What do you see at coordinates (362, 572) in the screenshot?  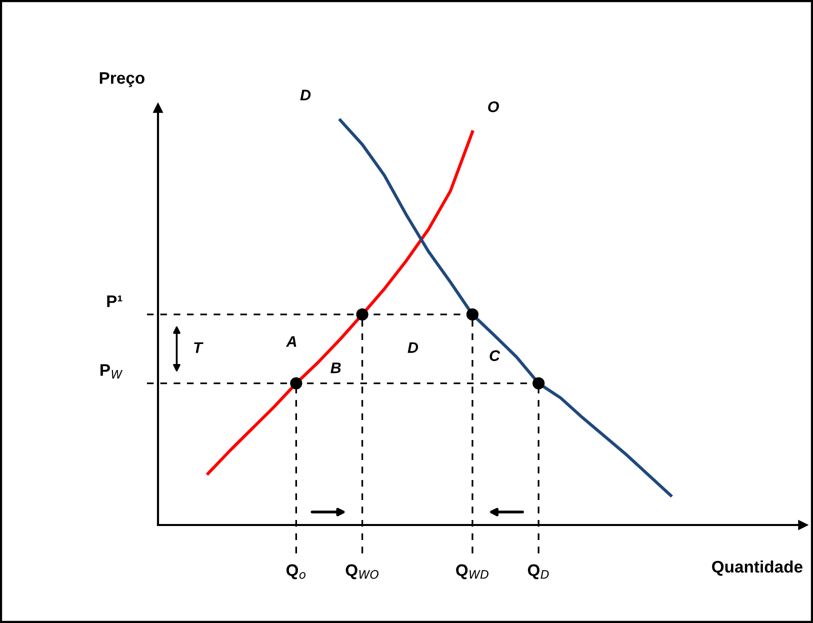 I see `x-tick-label: Q$_{WO}$` at bounding box center [362, 572].